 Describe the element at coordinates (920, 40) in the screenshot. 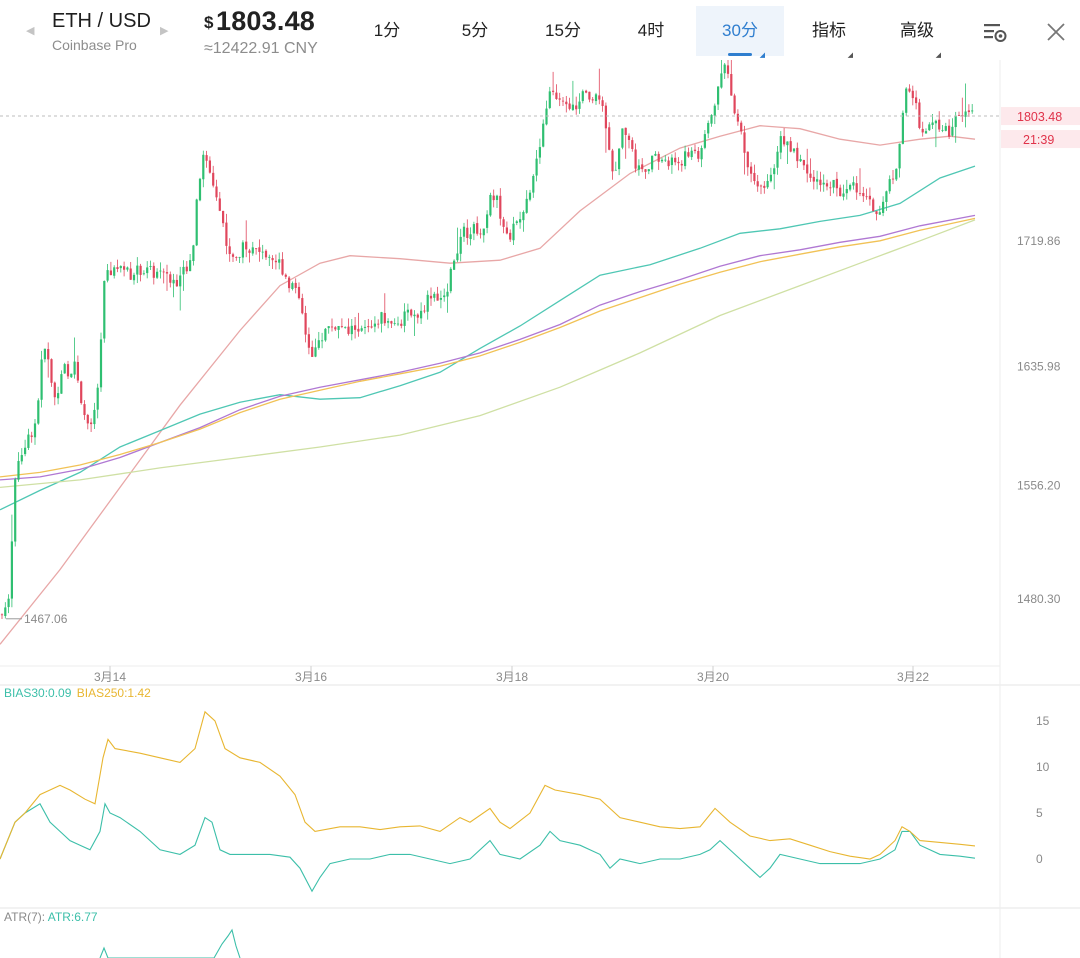

I see `tab-label-wrap: 高级 ◢` at that location.